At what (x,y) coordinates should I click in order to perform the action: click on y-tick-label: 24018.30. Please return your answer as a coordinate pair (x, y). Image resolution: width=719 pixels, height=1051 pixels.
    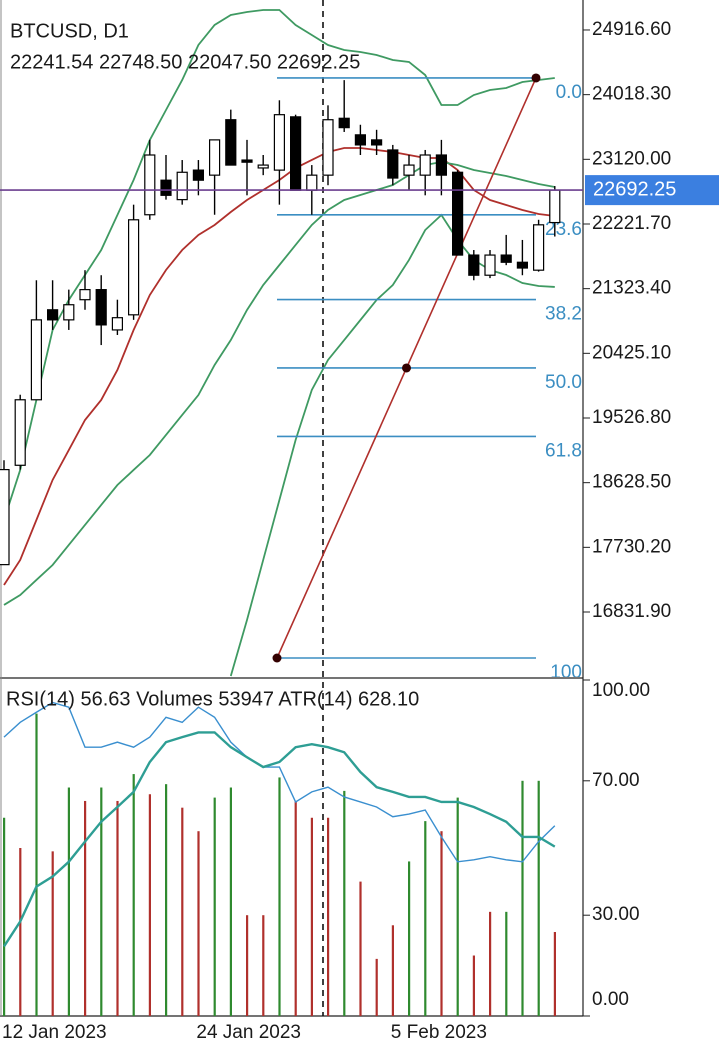
    Looking at the image, I should click on (631, 94).